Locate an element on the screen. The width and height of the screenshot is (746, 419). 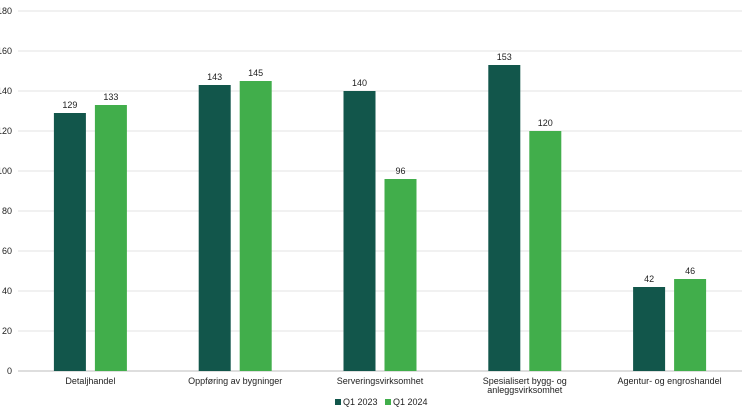
y-tick-label: 140 is located at coordinates (6, 91).